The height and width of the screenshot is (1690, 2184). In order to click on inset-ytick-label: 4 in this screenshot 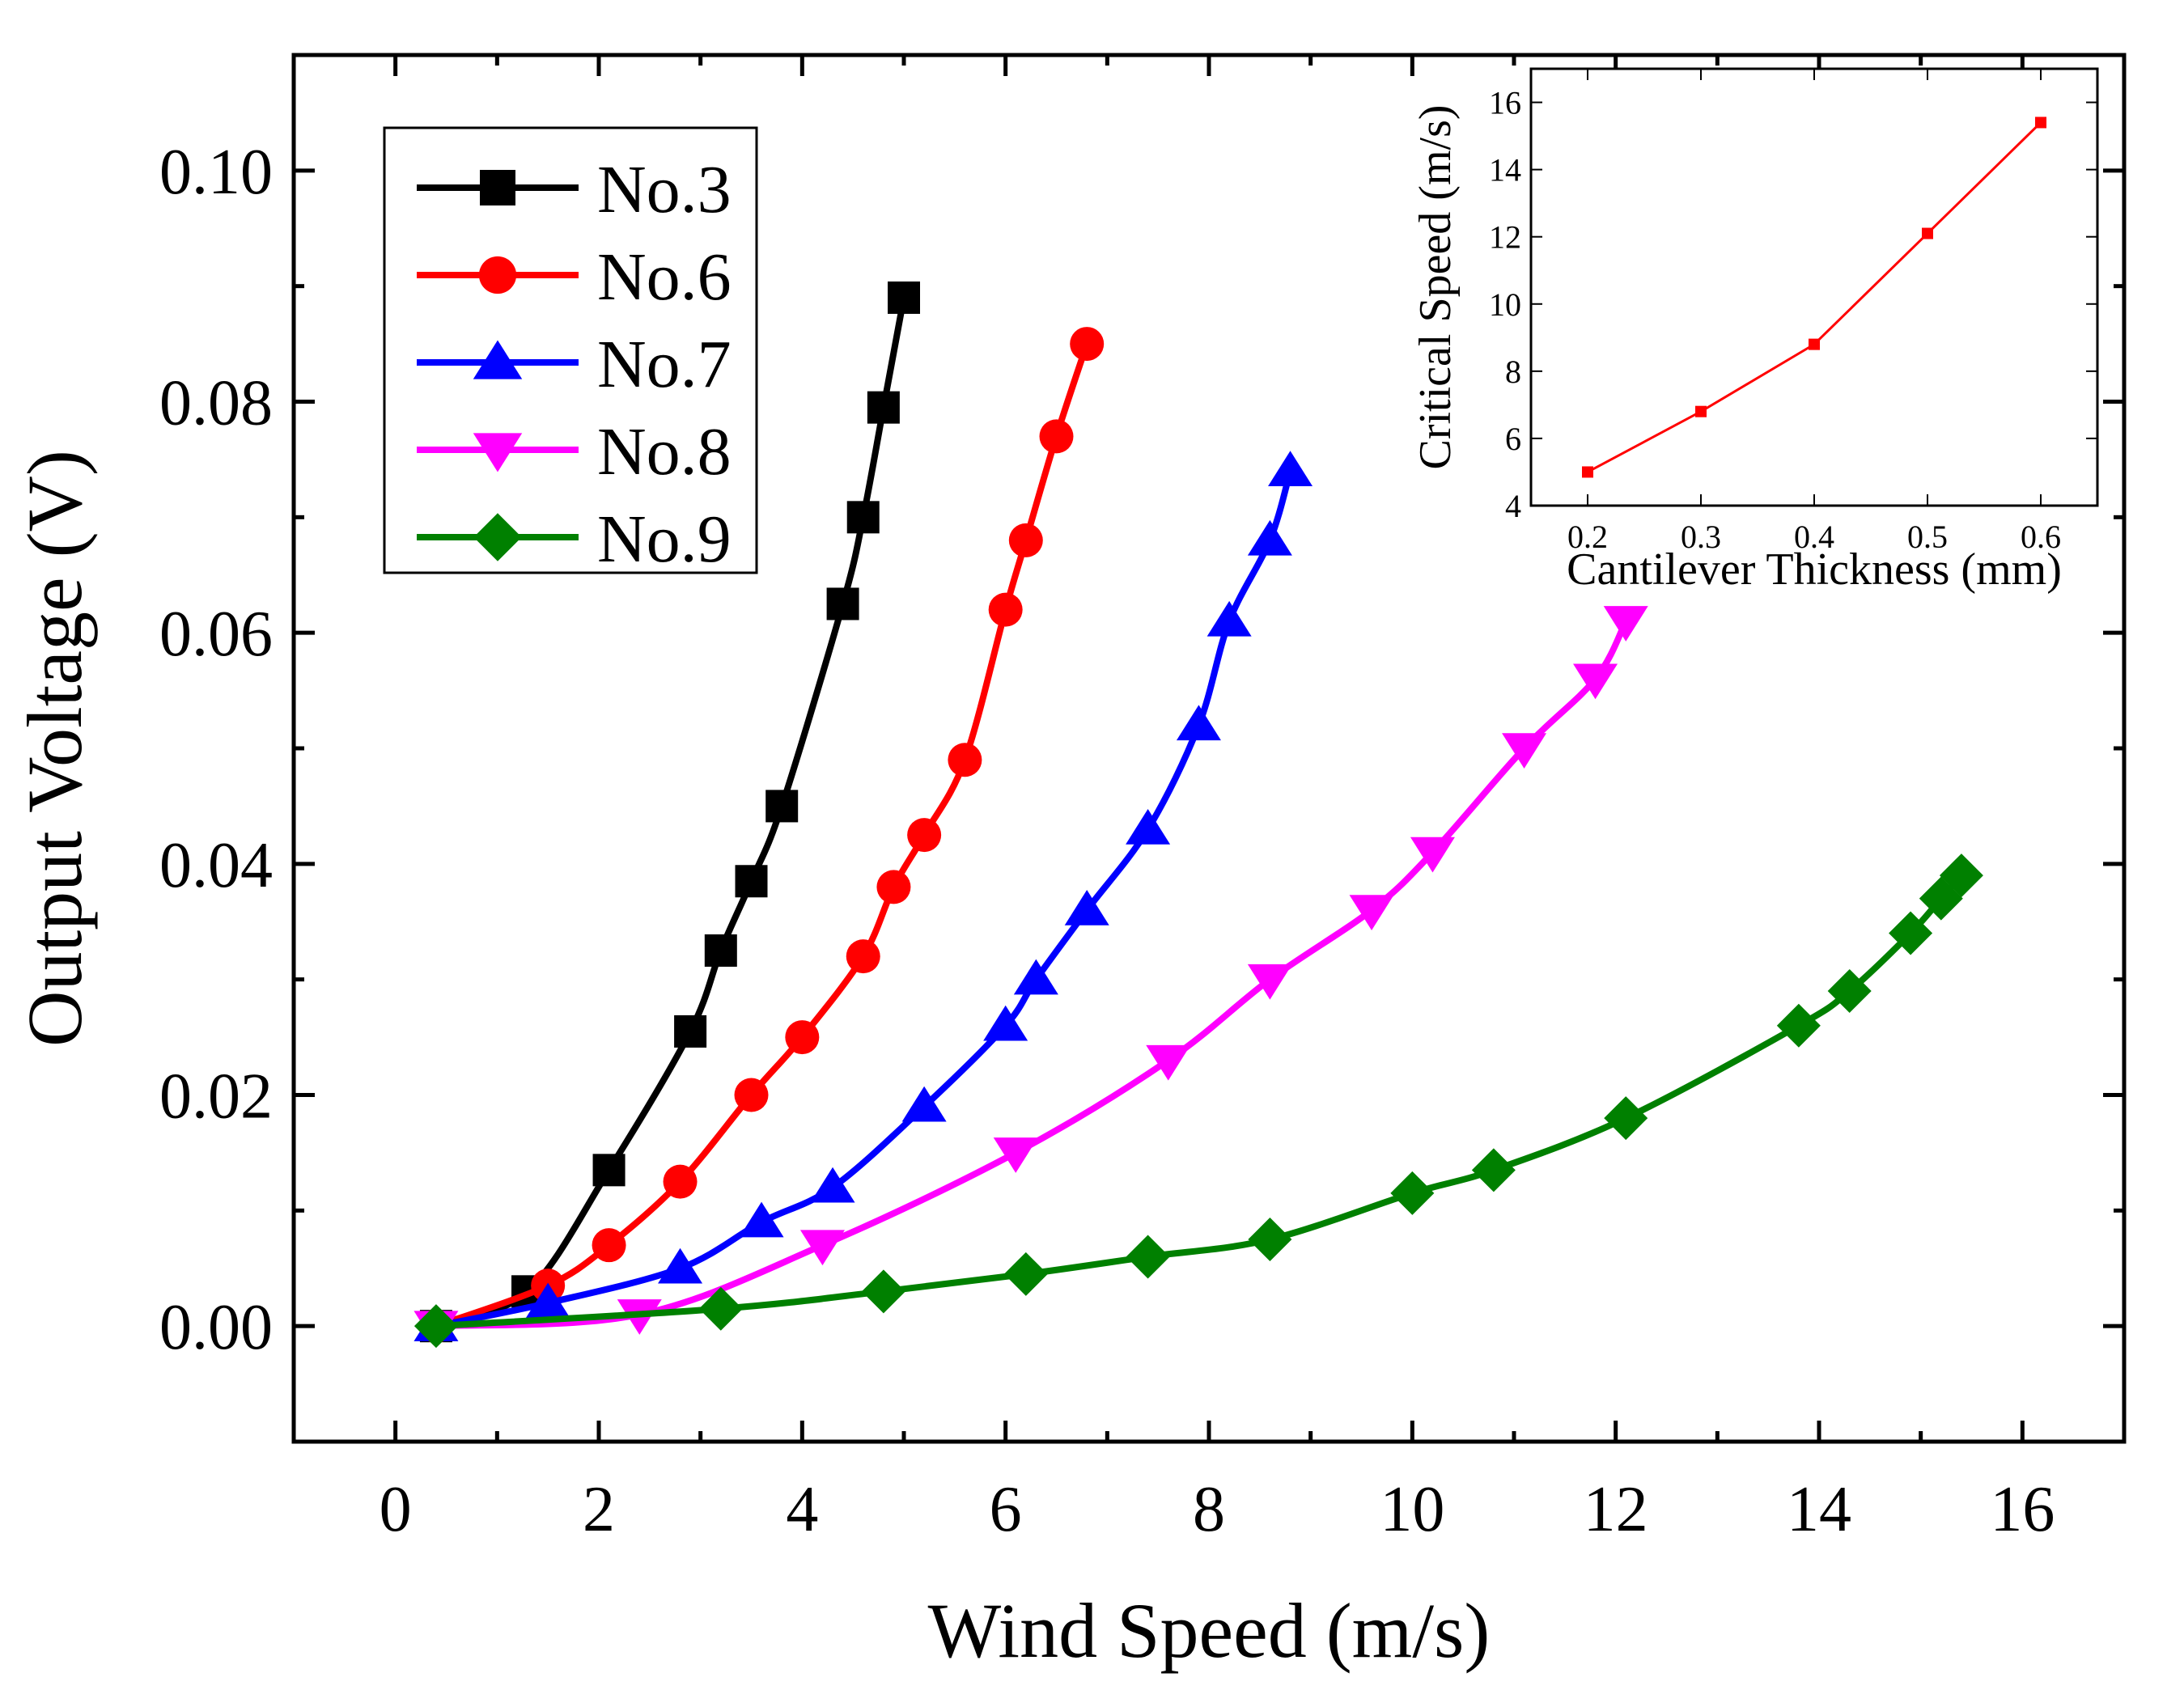, I will do `click(1513, 506)`.